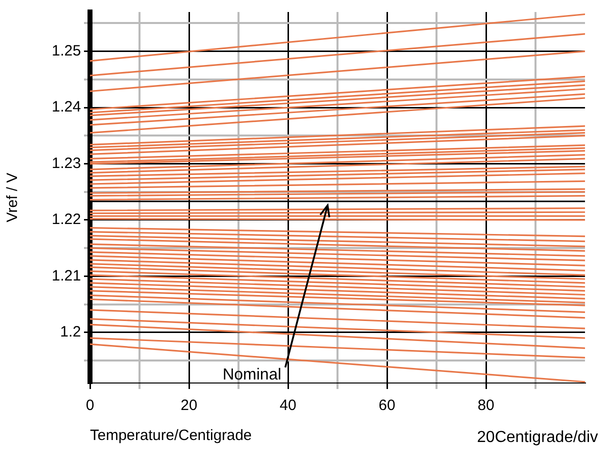  Describe the element at coordinates (90, 405) in the screenshot. I see `x-tick-label: 0` at that location.